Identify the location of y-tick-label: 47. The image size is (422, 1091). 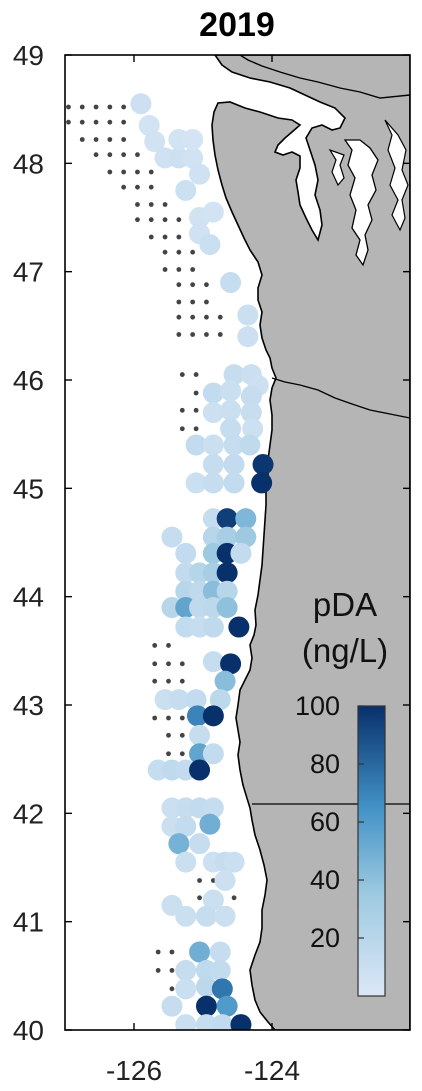
(28, 272).